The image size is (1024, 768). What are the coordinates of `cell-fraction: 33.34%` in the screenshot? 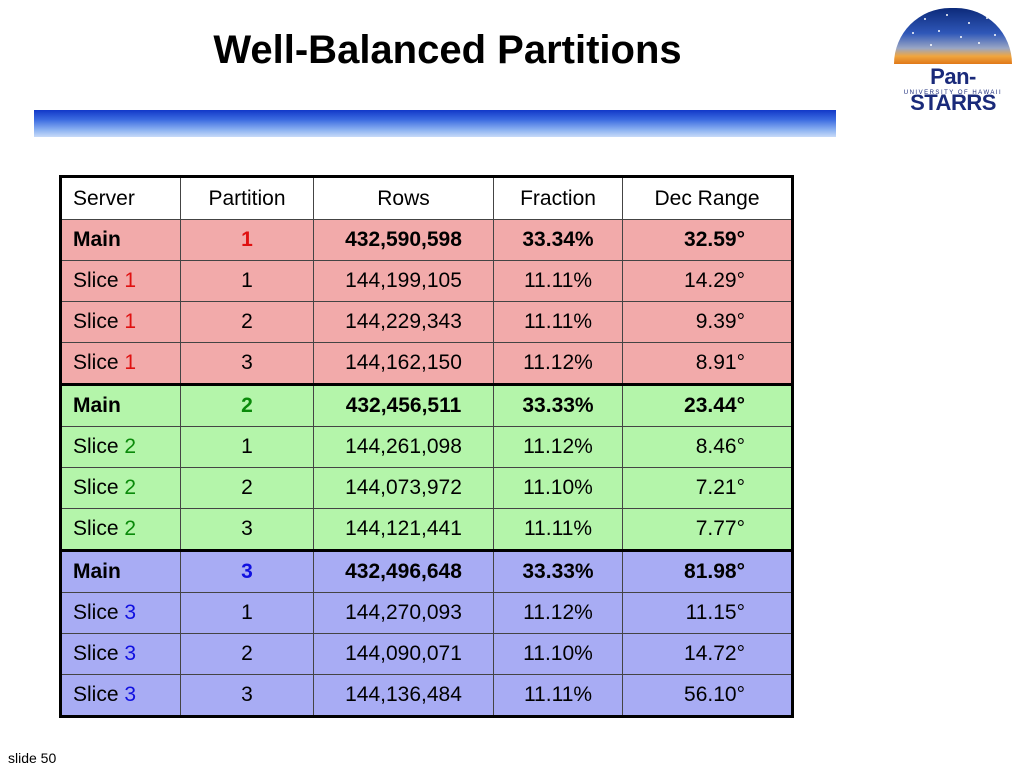 It's located at (558, 240).